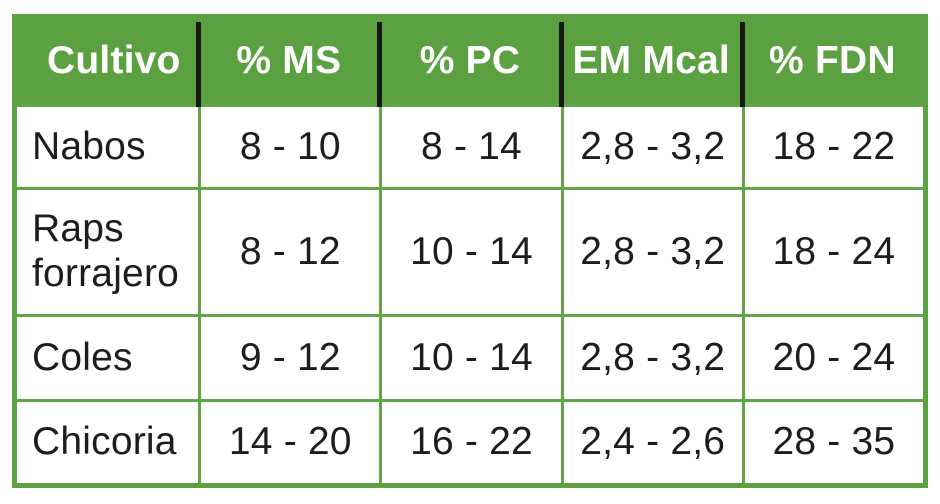  Describe the element at coordinates (831, 63) in the screenshot. I see `header-cell-fdn: % FDN` at that location.